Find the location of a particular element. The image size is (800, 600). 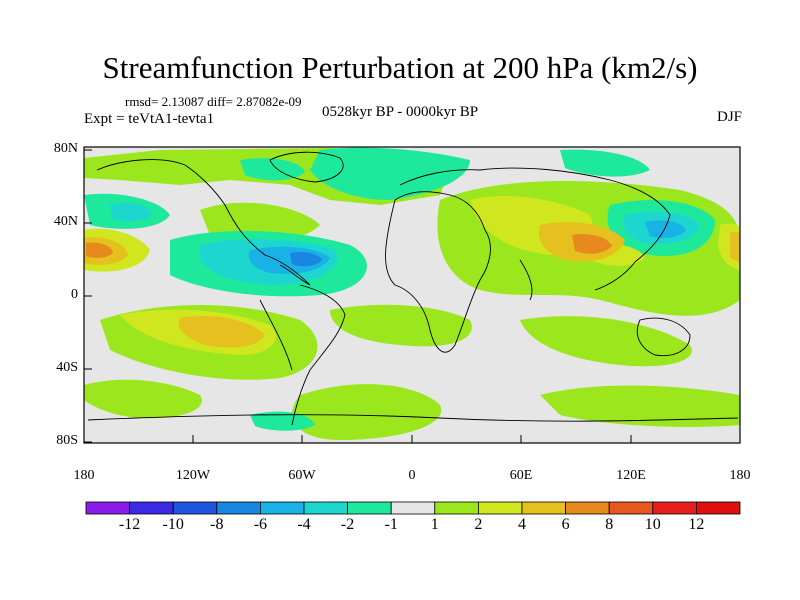

y-label-0: 0 is located at coordinates (74, 294).